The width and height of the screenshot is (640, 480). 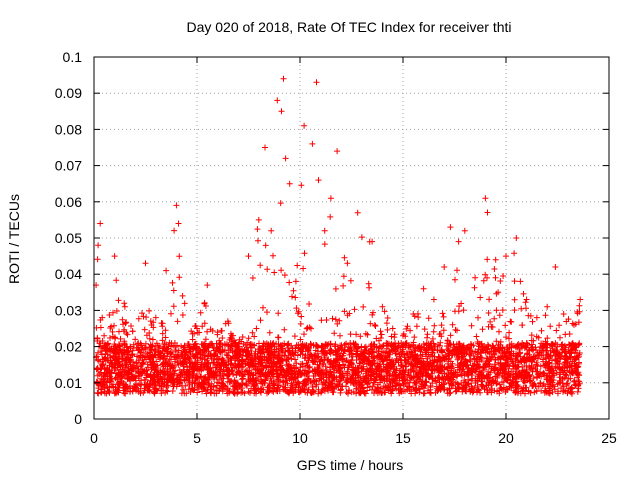 What do you see at coordinates (68, 202) in the screenshot?
I see `y-tick-label: 0.06` at bounding box center [68, 202].